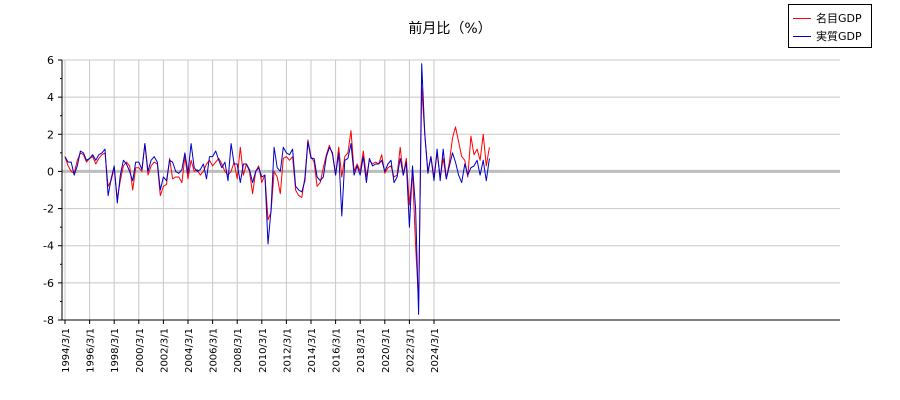 The width and height of the screenshot is (900, 400). Describe the element at coordinates (214, 350) in the screenshot. I see `x-tick-label: 2006/3/1` at that location.